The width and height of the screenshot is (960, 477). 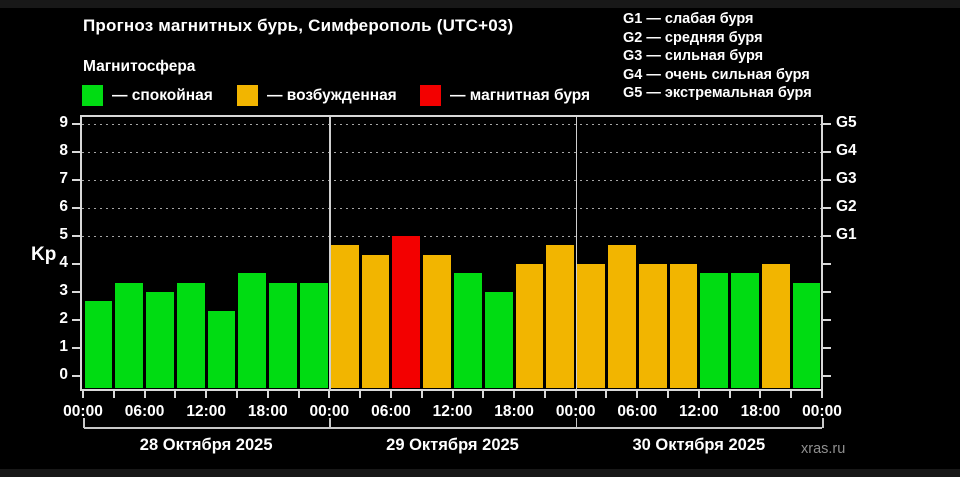 What do you see at coordinates (63, 234) in the screenshot?
I see `y-axis-label: 5` at bounding box center [63, 234].